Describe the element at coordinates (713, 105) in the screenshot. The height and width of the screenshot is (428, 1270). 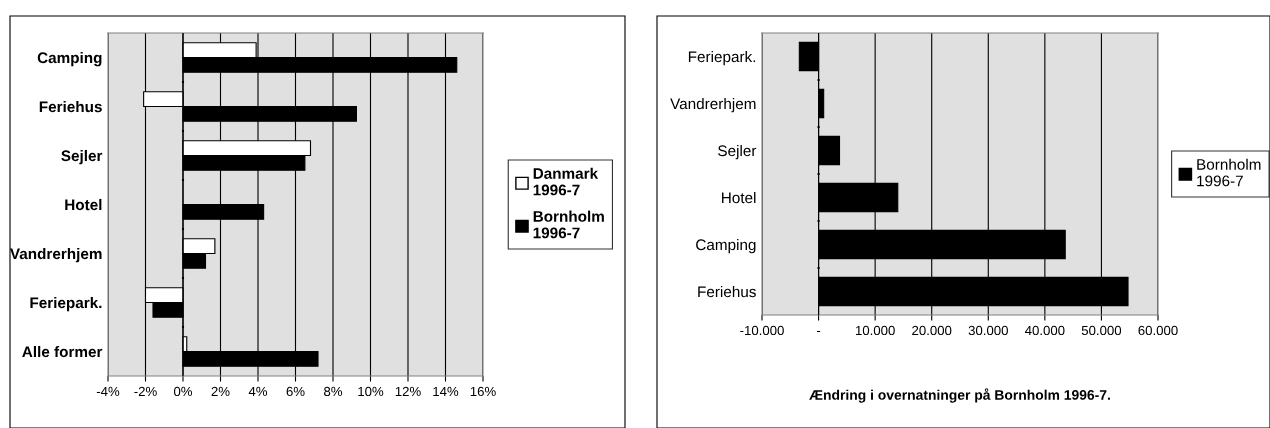
I see `y-tick-label: Vandrerhjem` at that location.